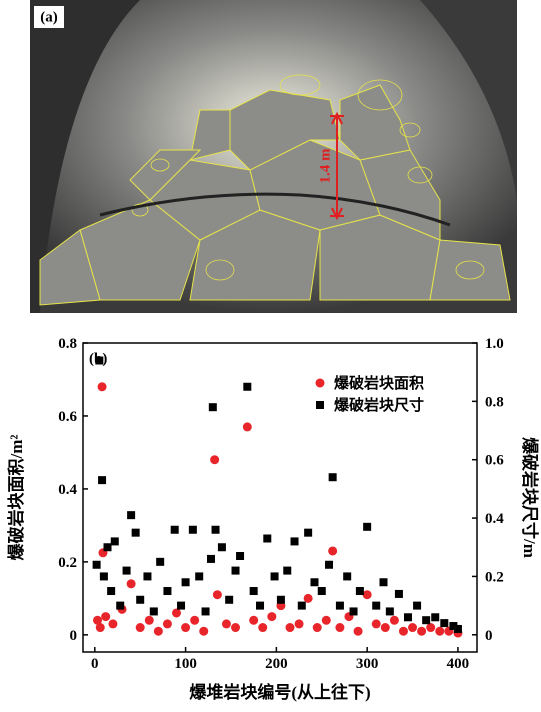 Image resolution: width=541 pixels, height=712 pixels. Describe the element at coordinates (276, 664) in the screenshot. I see `x-tick-label: 200` at that location.